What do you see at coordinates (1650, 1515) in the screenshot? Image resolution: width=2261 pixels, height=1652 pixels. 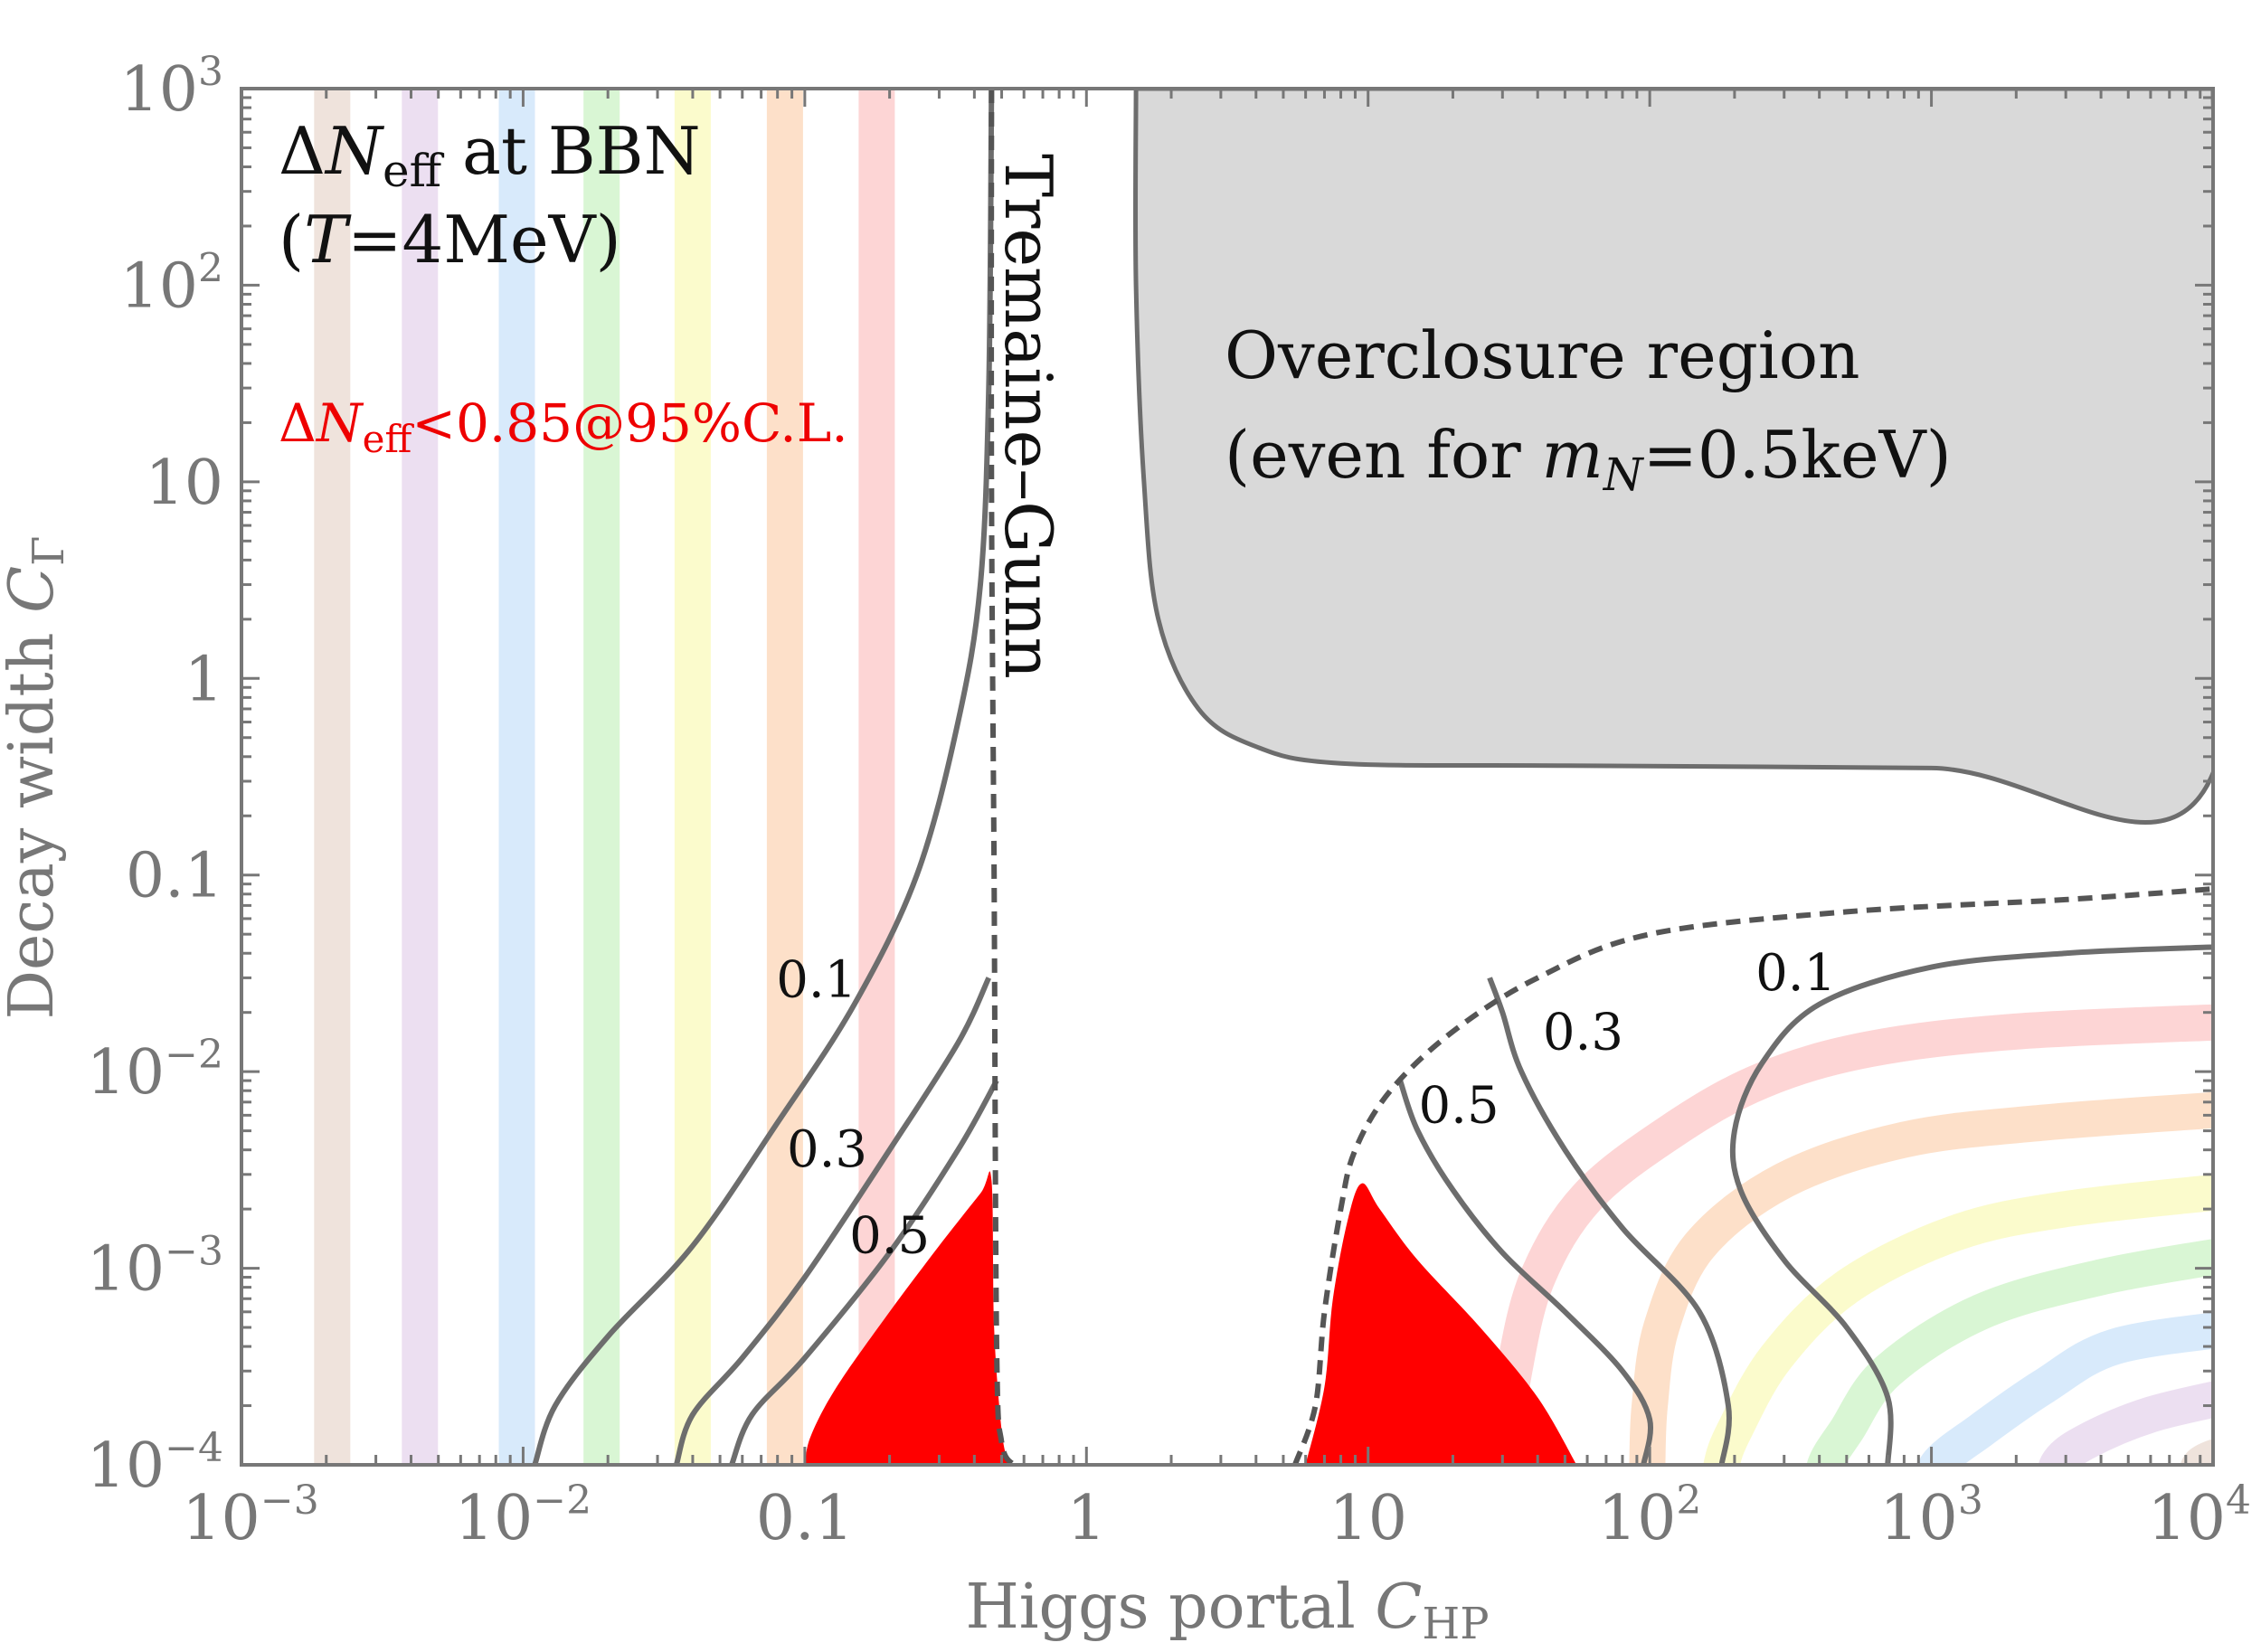 I see `x-tick-label: 10²` at bounding box center [1650, 1515].